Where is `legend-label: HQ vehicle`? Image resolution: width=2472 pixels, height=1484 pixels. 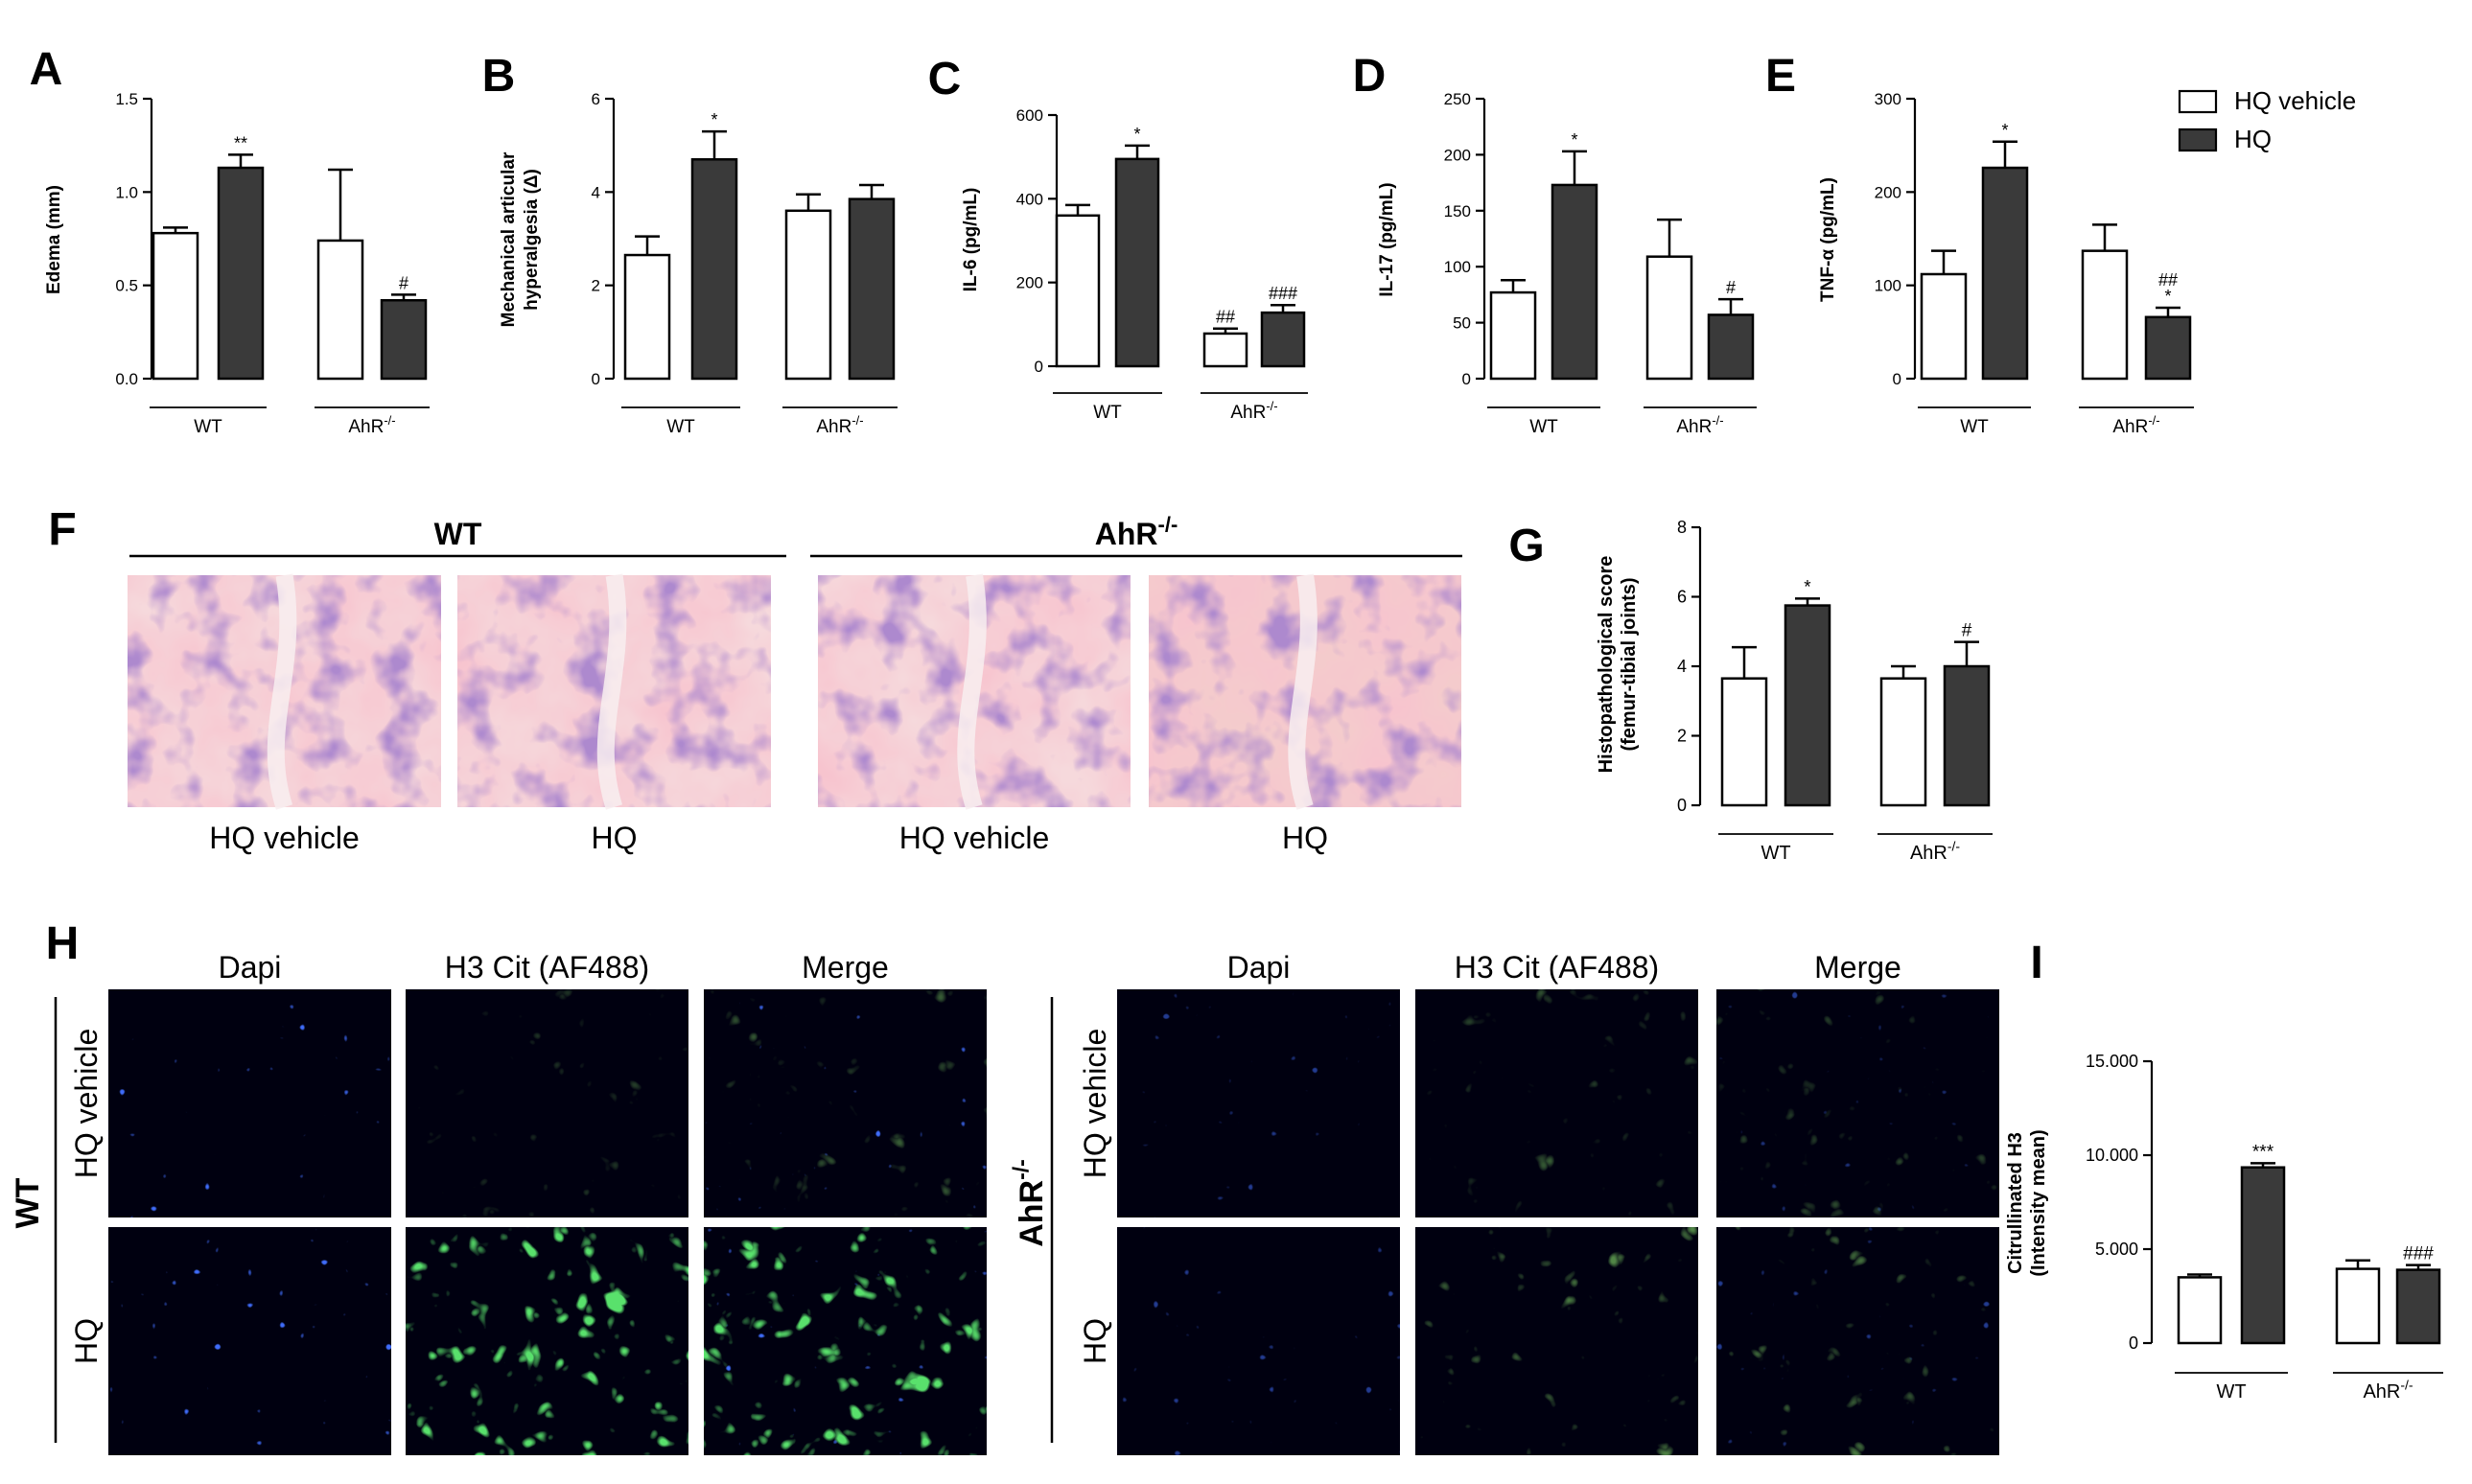
legend-label: HQ vehicle is located at coordinates (2295, 101).